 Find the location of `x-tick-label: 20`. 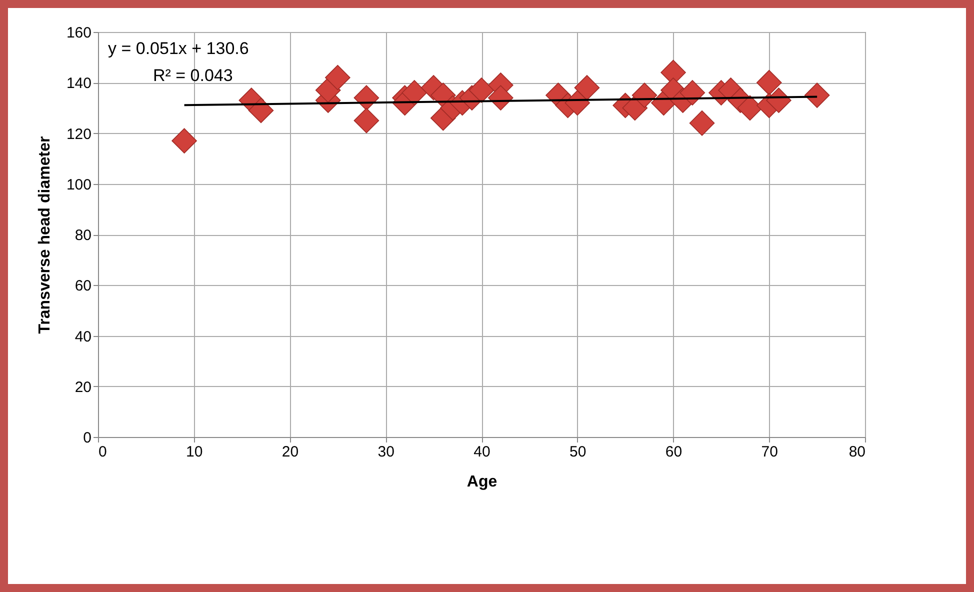

x-tick-label: 20 is located at coordinates (290, 452).